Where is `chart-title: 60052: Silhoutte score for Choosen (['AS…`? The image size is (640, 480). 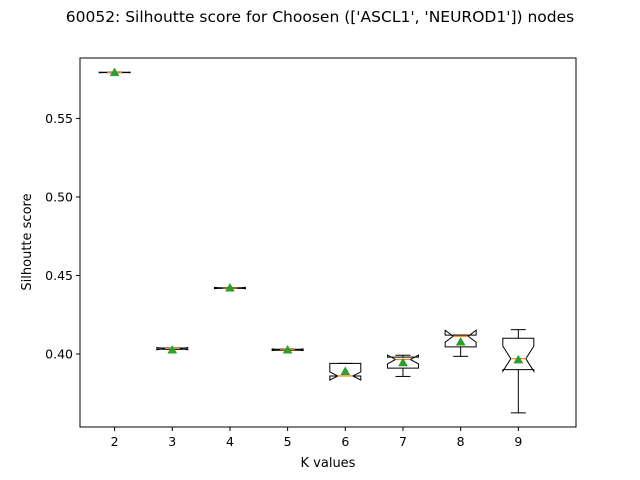
chart-title: 60052: Silhoutte score for Choosen (['AS… is located at coordinates (320, 17).